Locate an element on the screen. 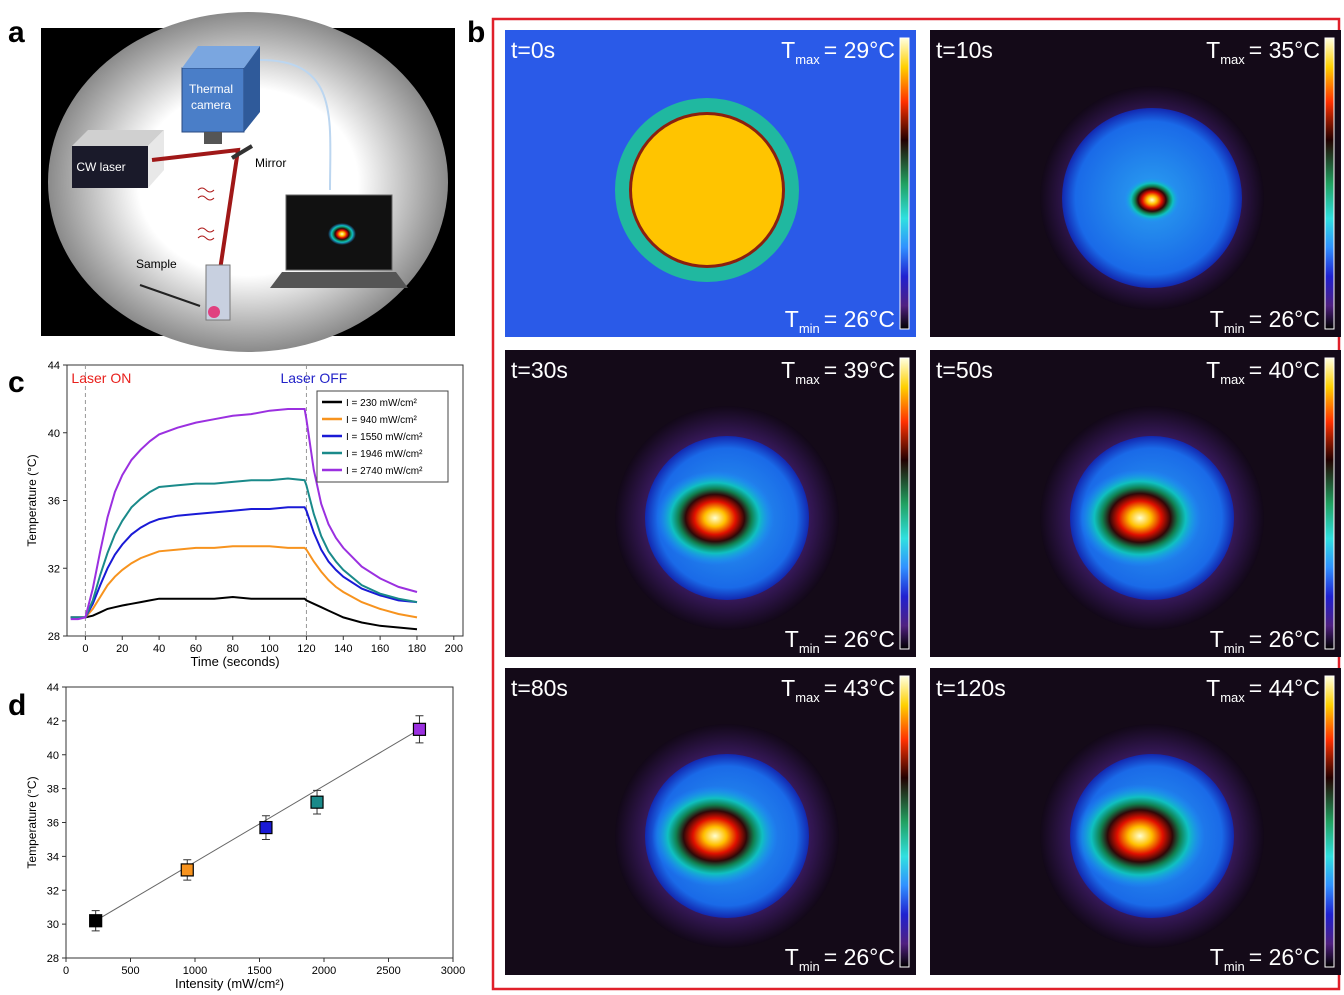  label: CW laser is located at coordinates (100, 167).